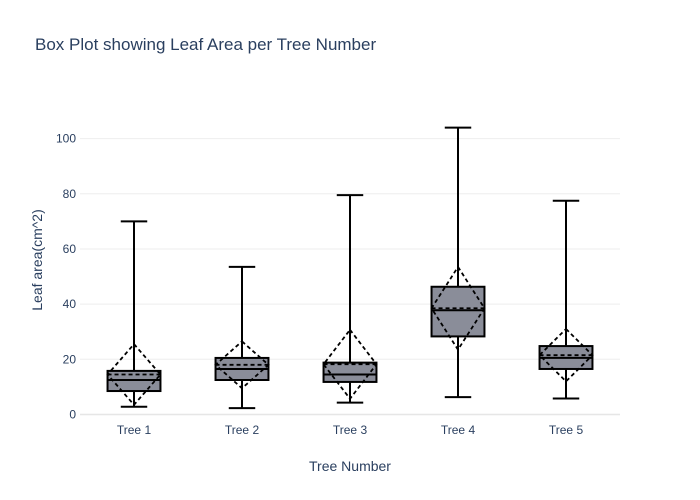 The height and width of the screenshot is (500, 700). I want to click on x-tick-label: Tree 3, so click(350, 430).